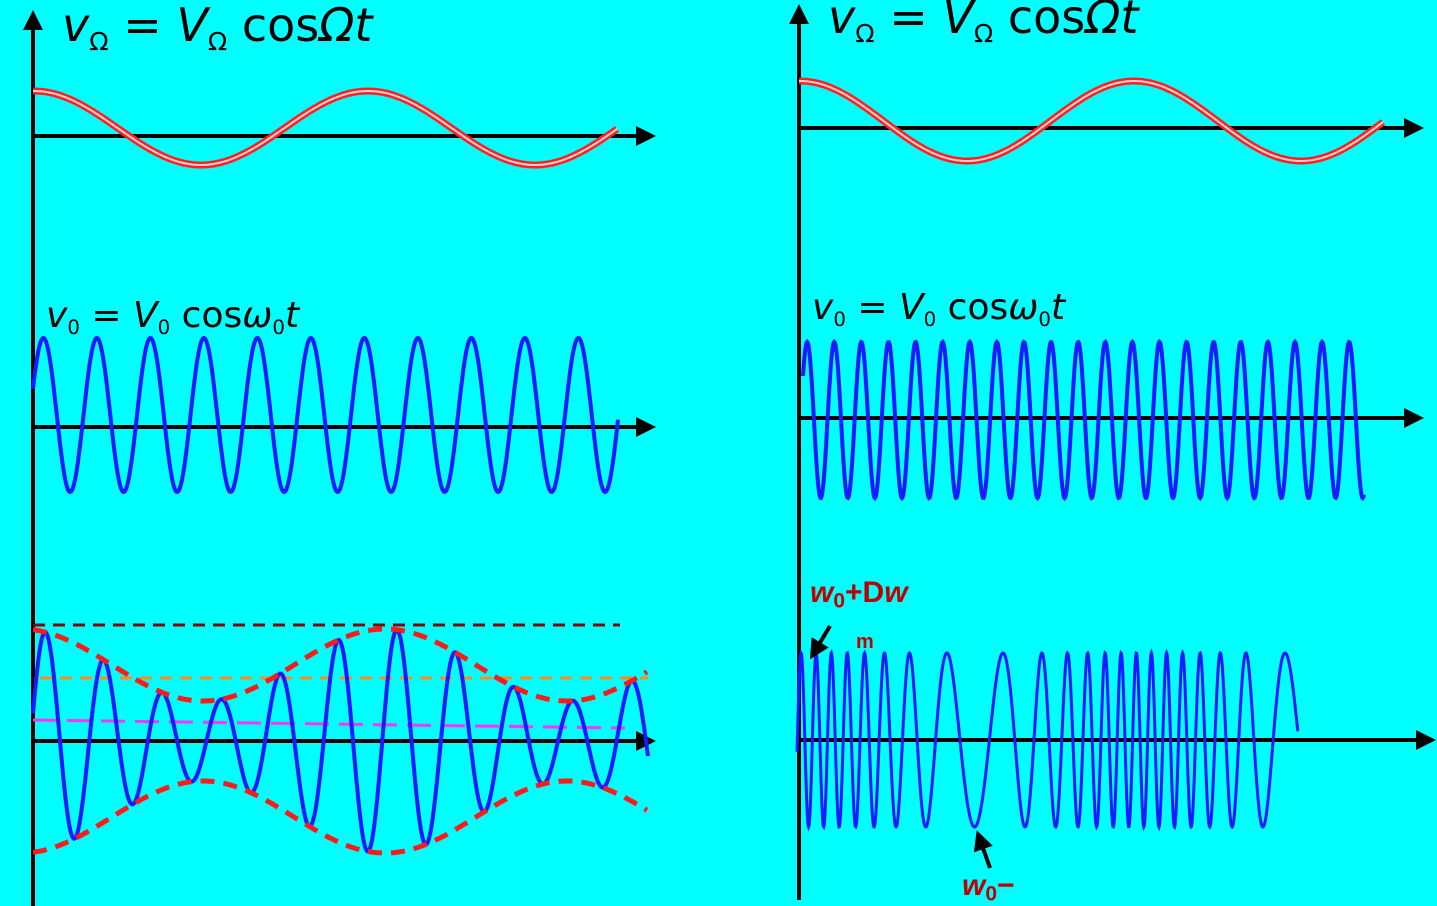 This screenshot has width=1437, height=906. What do you see at coordinates (340, 665) in the screenshot?
I see `am-upper-envelope` at bounding box center [340, 665].